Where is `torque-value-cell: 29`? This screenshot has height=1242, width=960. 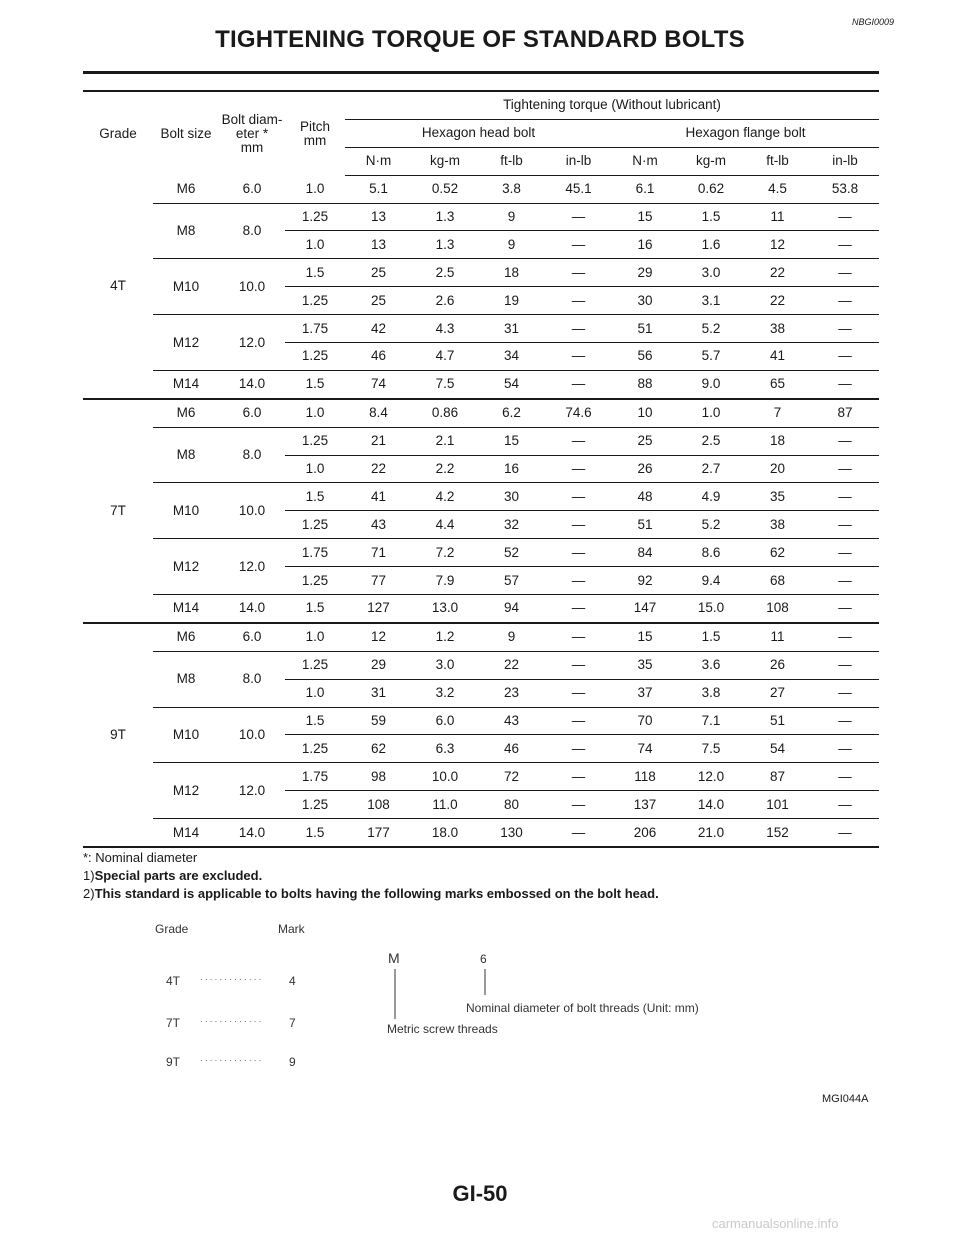 torque-value-cell: 29 is located at coordinates (645, 273).